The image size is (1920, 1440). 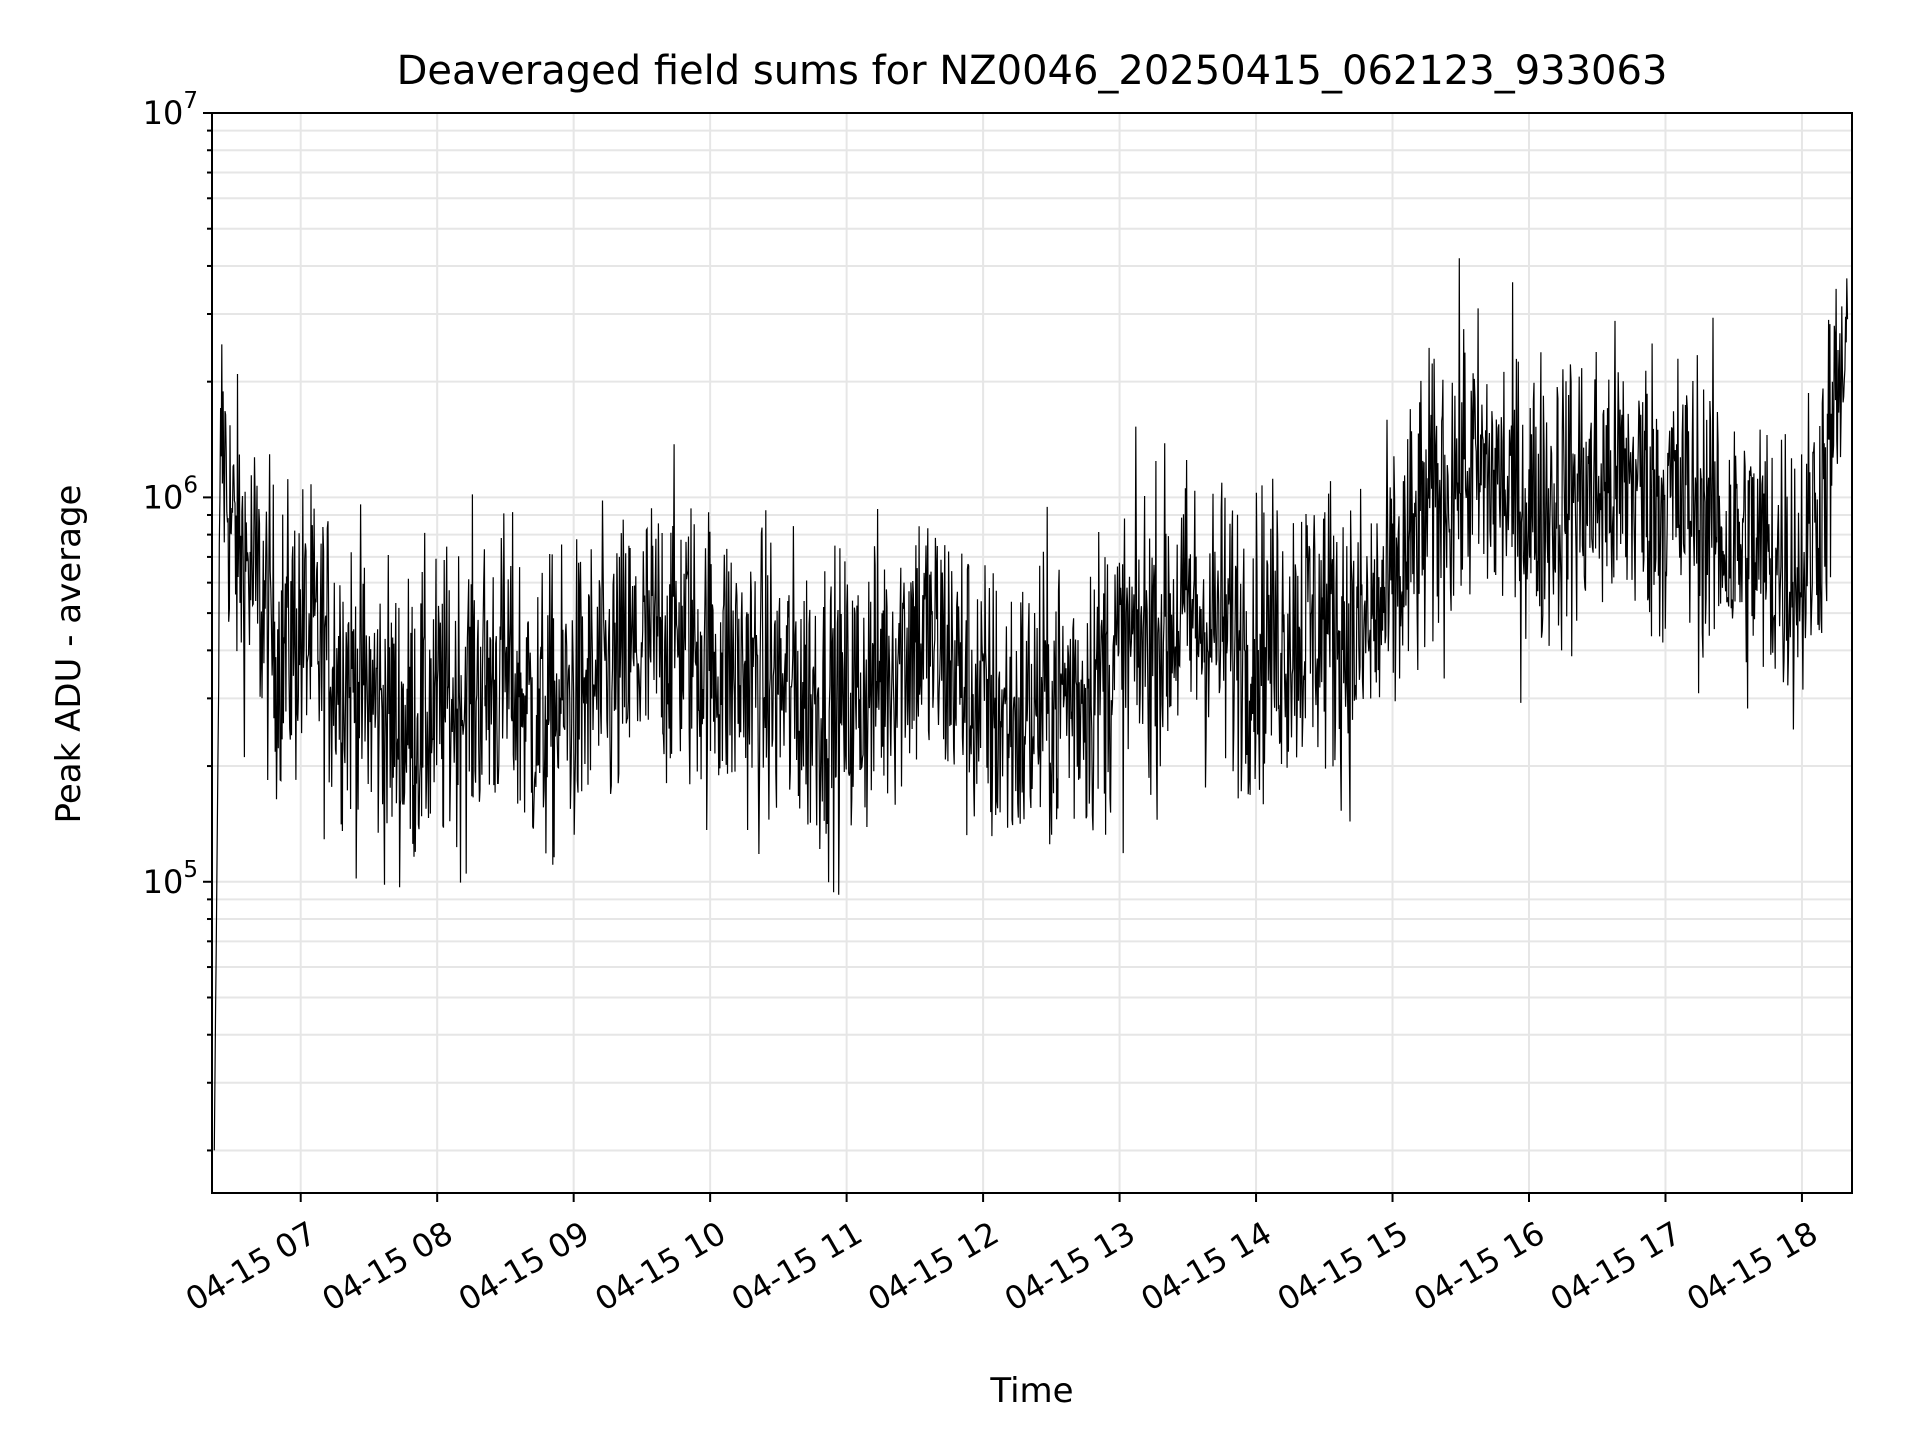 I want to click on y-tick-label: 10⁶, so click(x=170, y=494).